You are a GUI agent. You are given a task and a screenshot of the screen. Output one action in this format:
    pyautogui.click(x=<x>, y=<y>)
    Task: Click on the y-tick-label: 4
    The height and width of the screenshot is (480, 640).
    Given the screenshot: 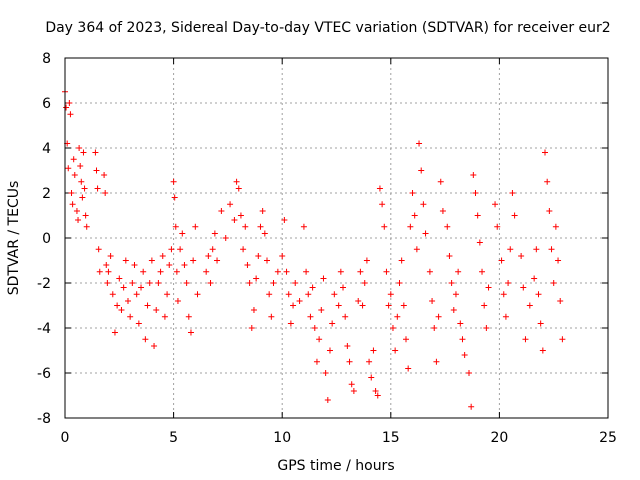 What is the action you would take?
    pyautogui.click(x=46, y=149)
    